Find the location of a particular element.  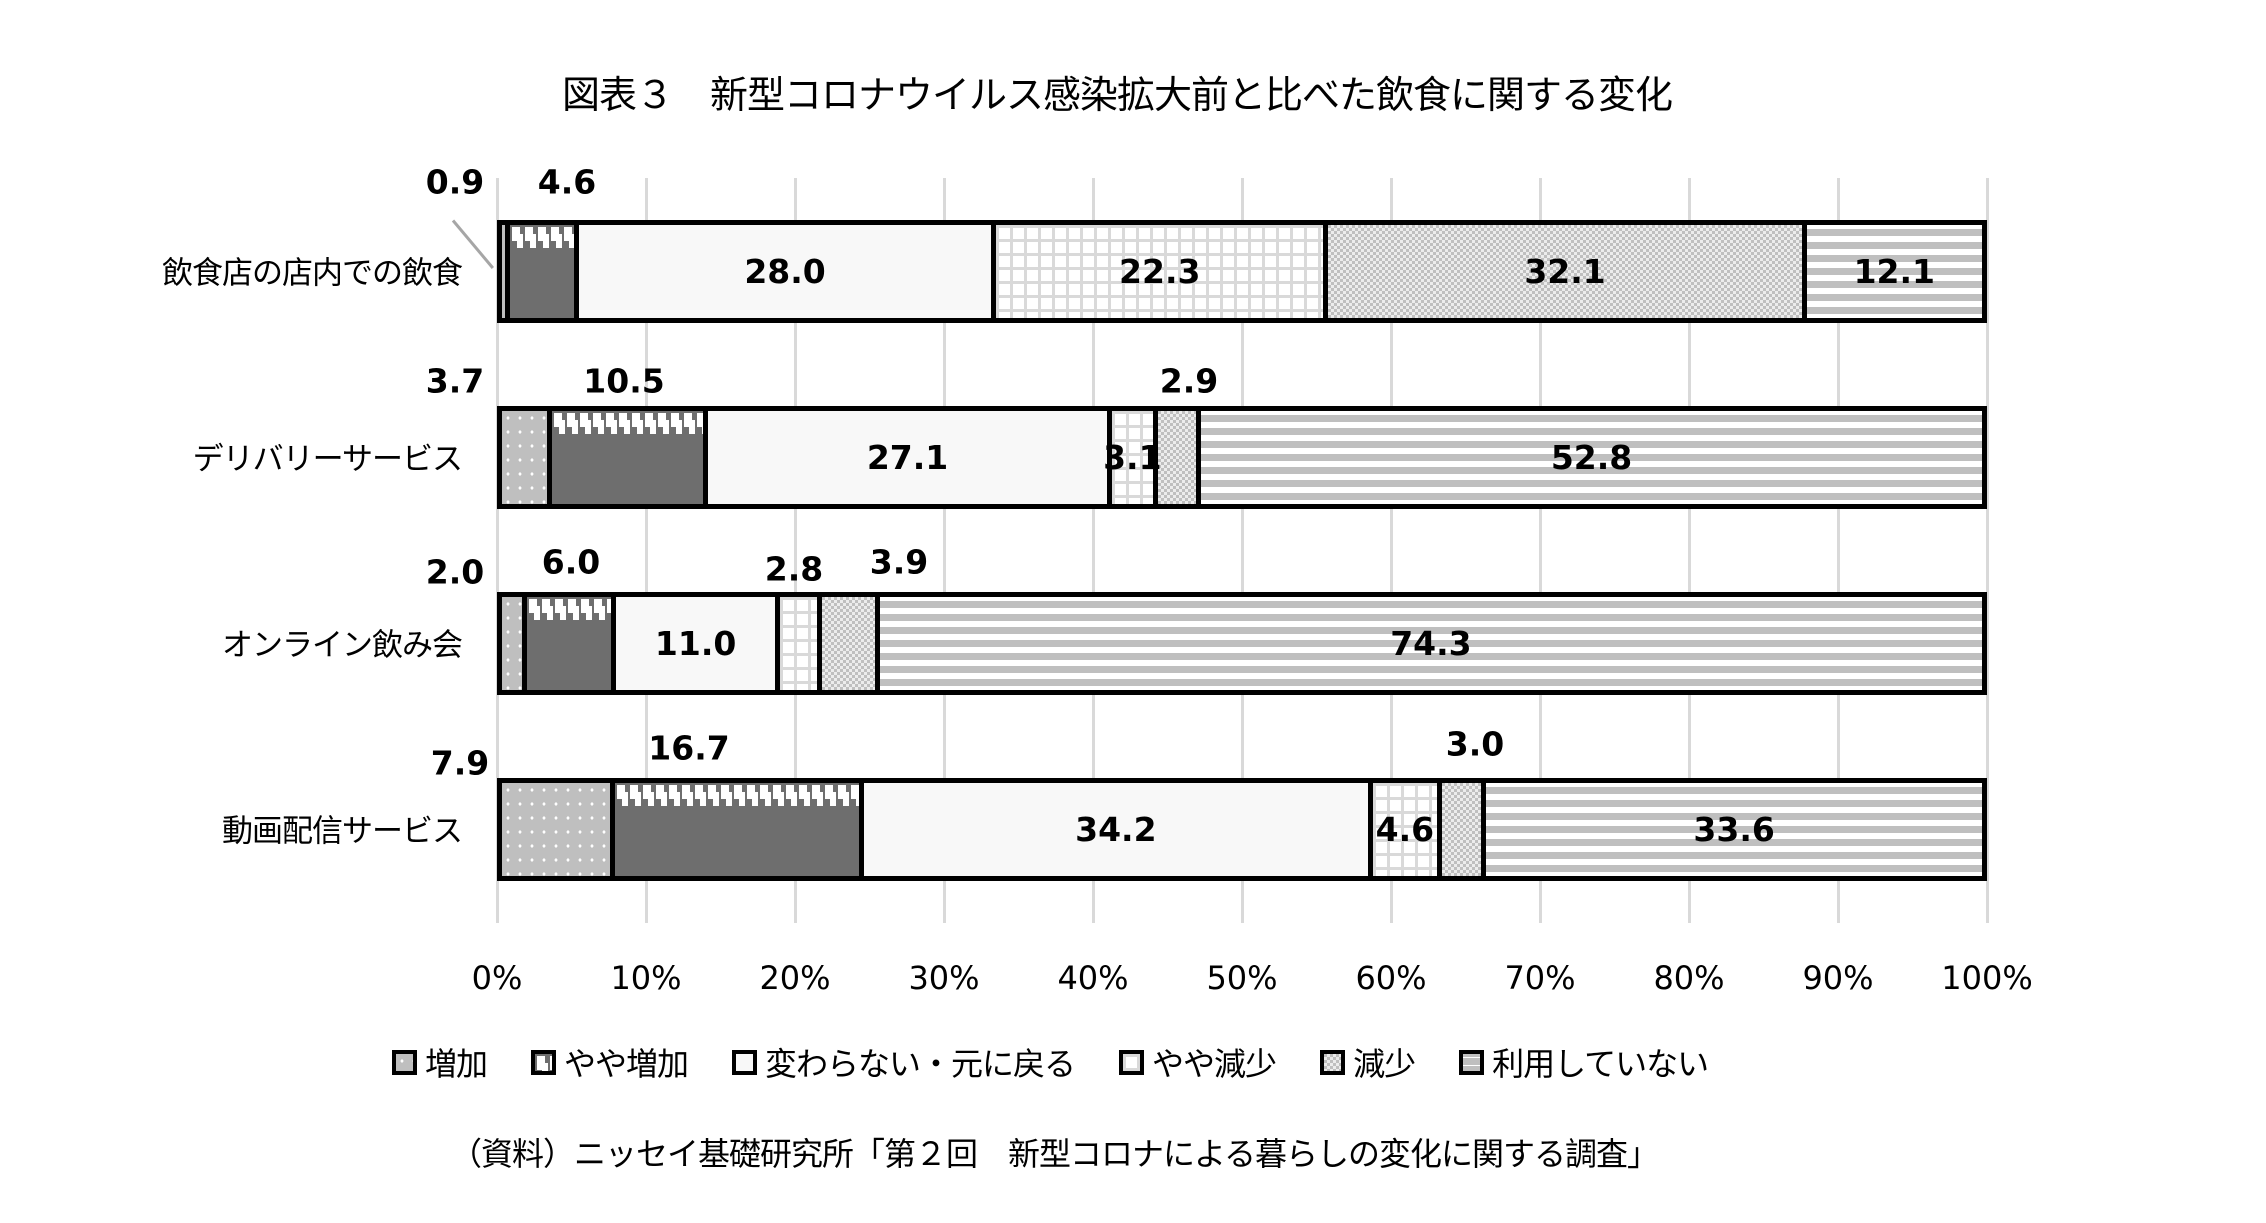

legend-item: やや増加 is located at coordinates (610, 1062).